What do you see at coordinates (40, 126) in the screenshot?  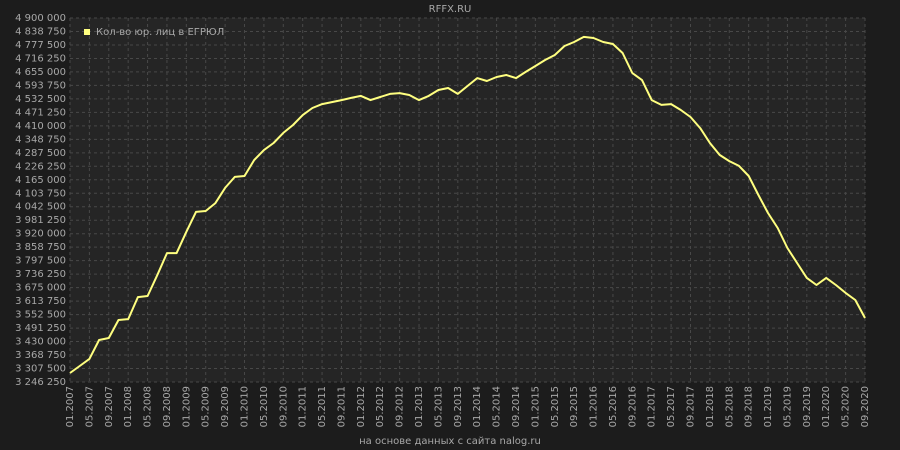 I see `y-tick-label: 4 410 000` at bounding box center [40, 126].